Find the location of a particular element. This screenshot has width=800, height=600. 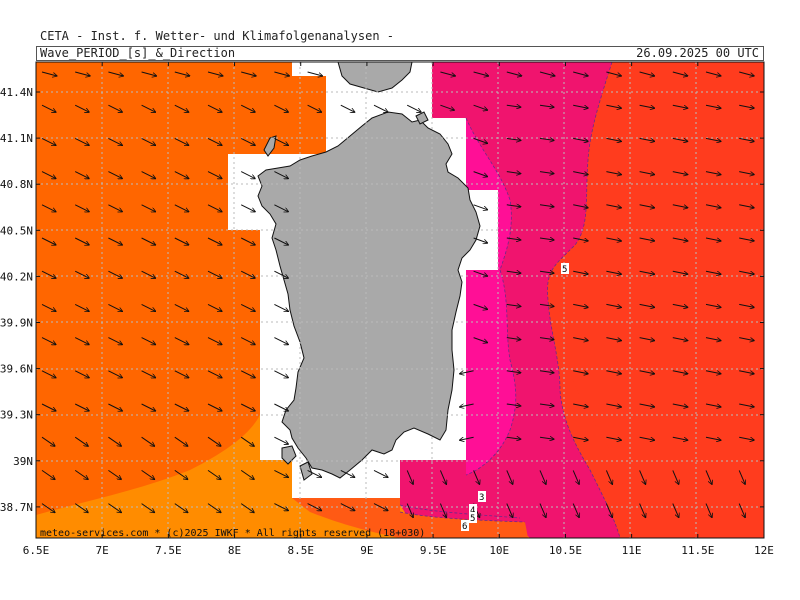

x-tick-label: 6.5E is located at coordinates (36, 550).